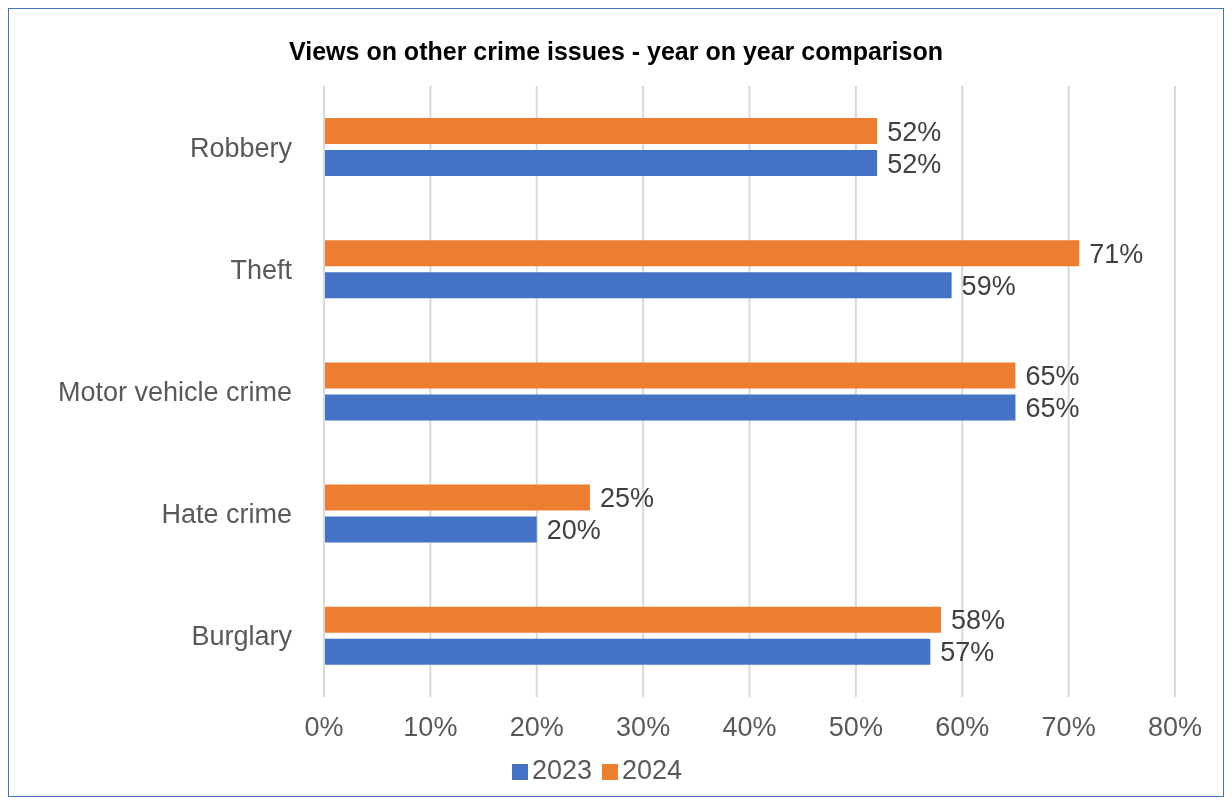 This screenshot has width=1232, height=805. What do you see at coordinates (652, 770) in the screenshot?
I see `legend-label: 2024` at bounding box center [652, 770].